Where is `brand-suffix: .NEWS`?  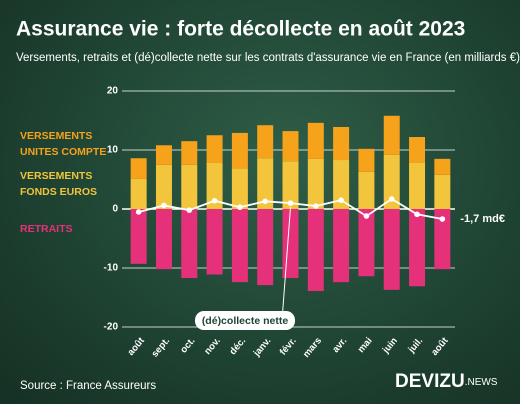
brand-suffix: .NEWS is located at coordinates (481, 382).